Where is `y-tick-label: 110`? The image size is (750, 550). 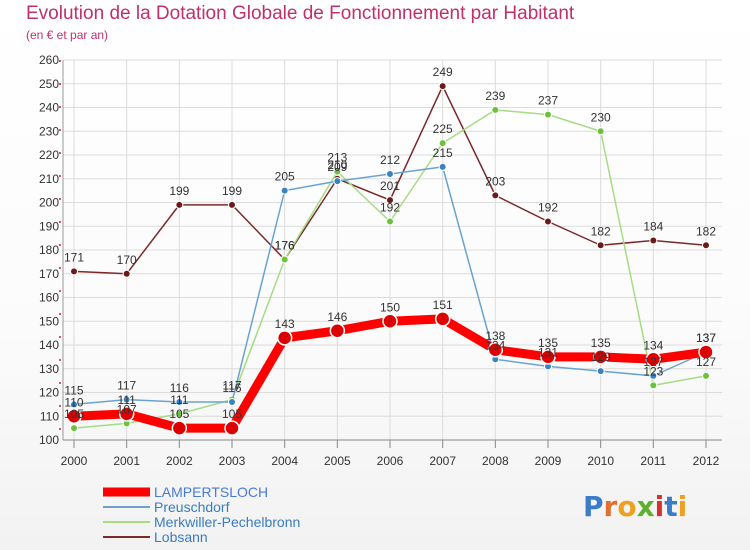 y-tick-label: 110 is located at coordinates (49, 416).